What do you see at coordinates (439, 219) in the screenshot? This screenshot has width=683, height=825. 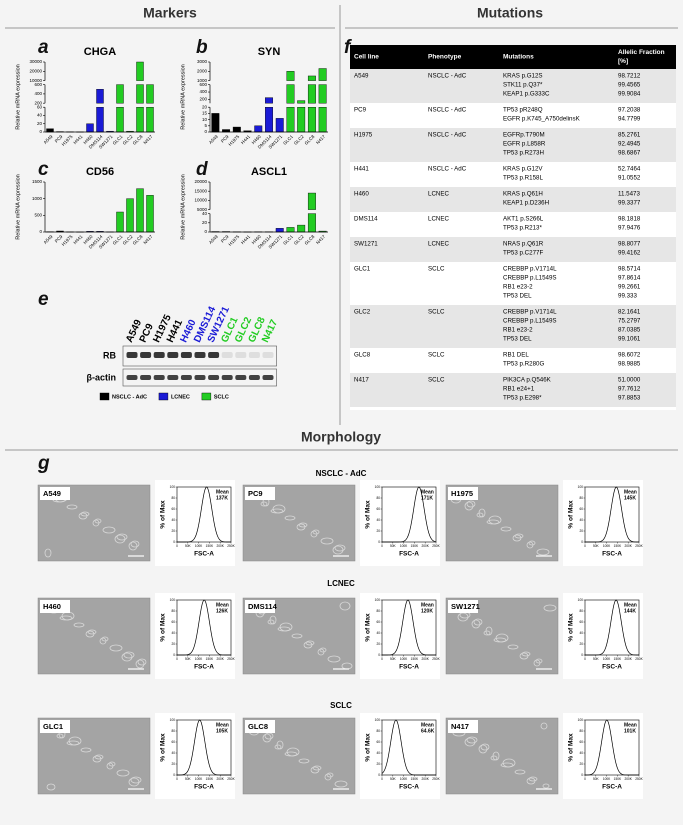 I see `phenotype: LCNEC` at bounding box center [439, 219].